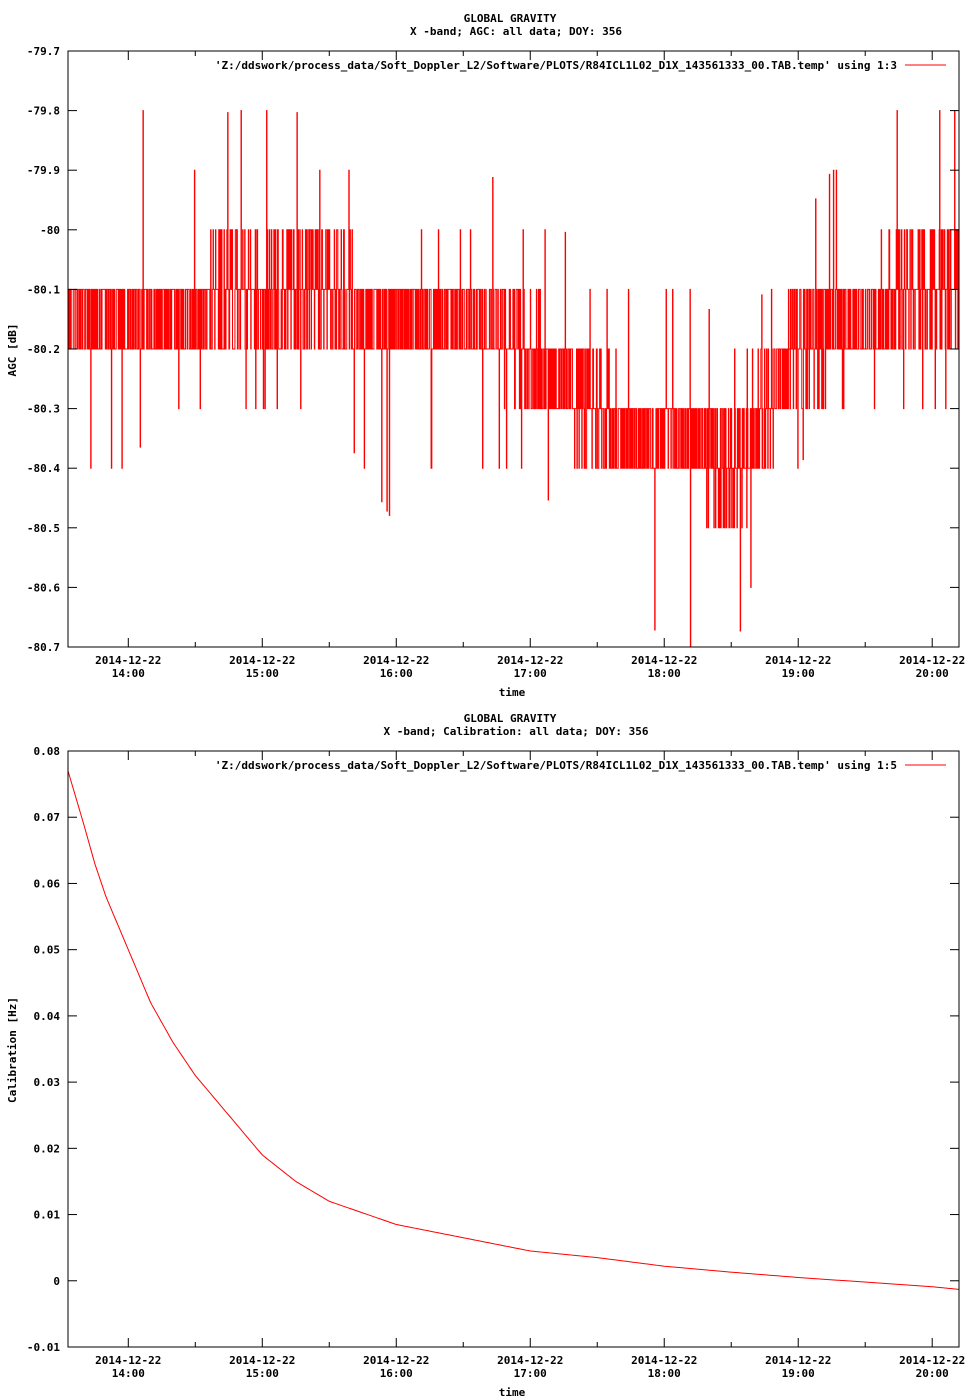  I want to click on y-tick-label: -80.5, so click(43, 528).